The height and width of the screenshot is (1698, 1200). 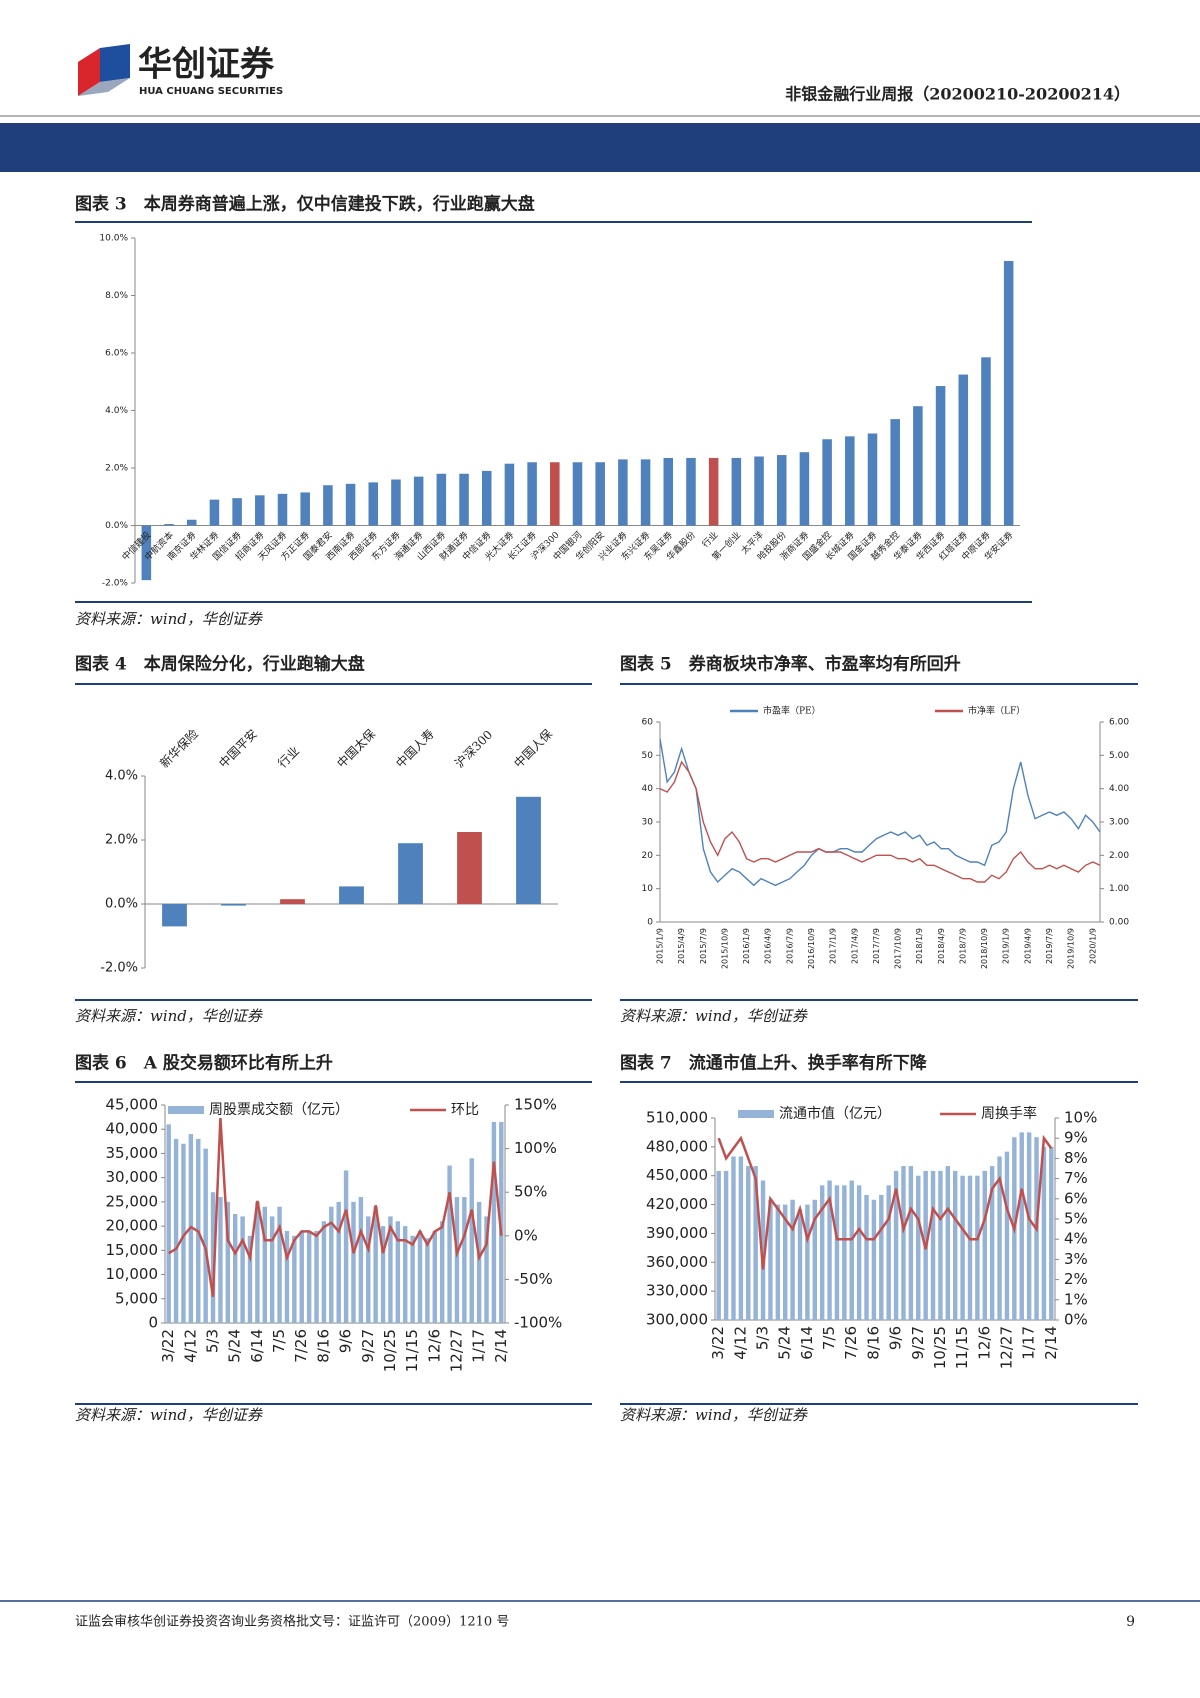 I want to click on y-tick-label: 6.0%, so click(x=116, y=354).